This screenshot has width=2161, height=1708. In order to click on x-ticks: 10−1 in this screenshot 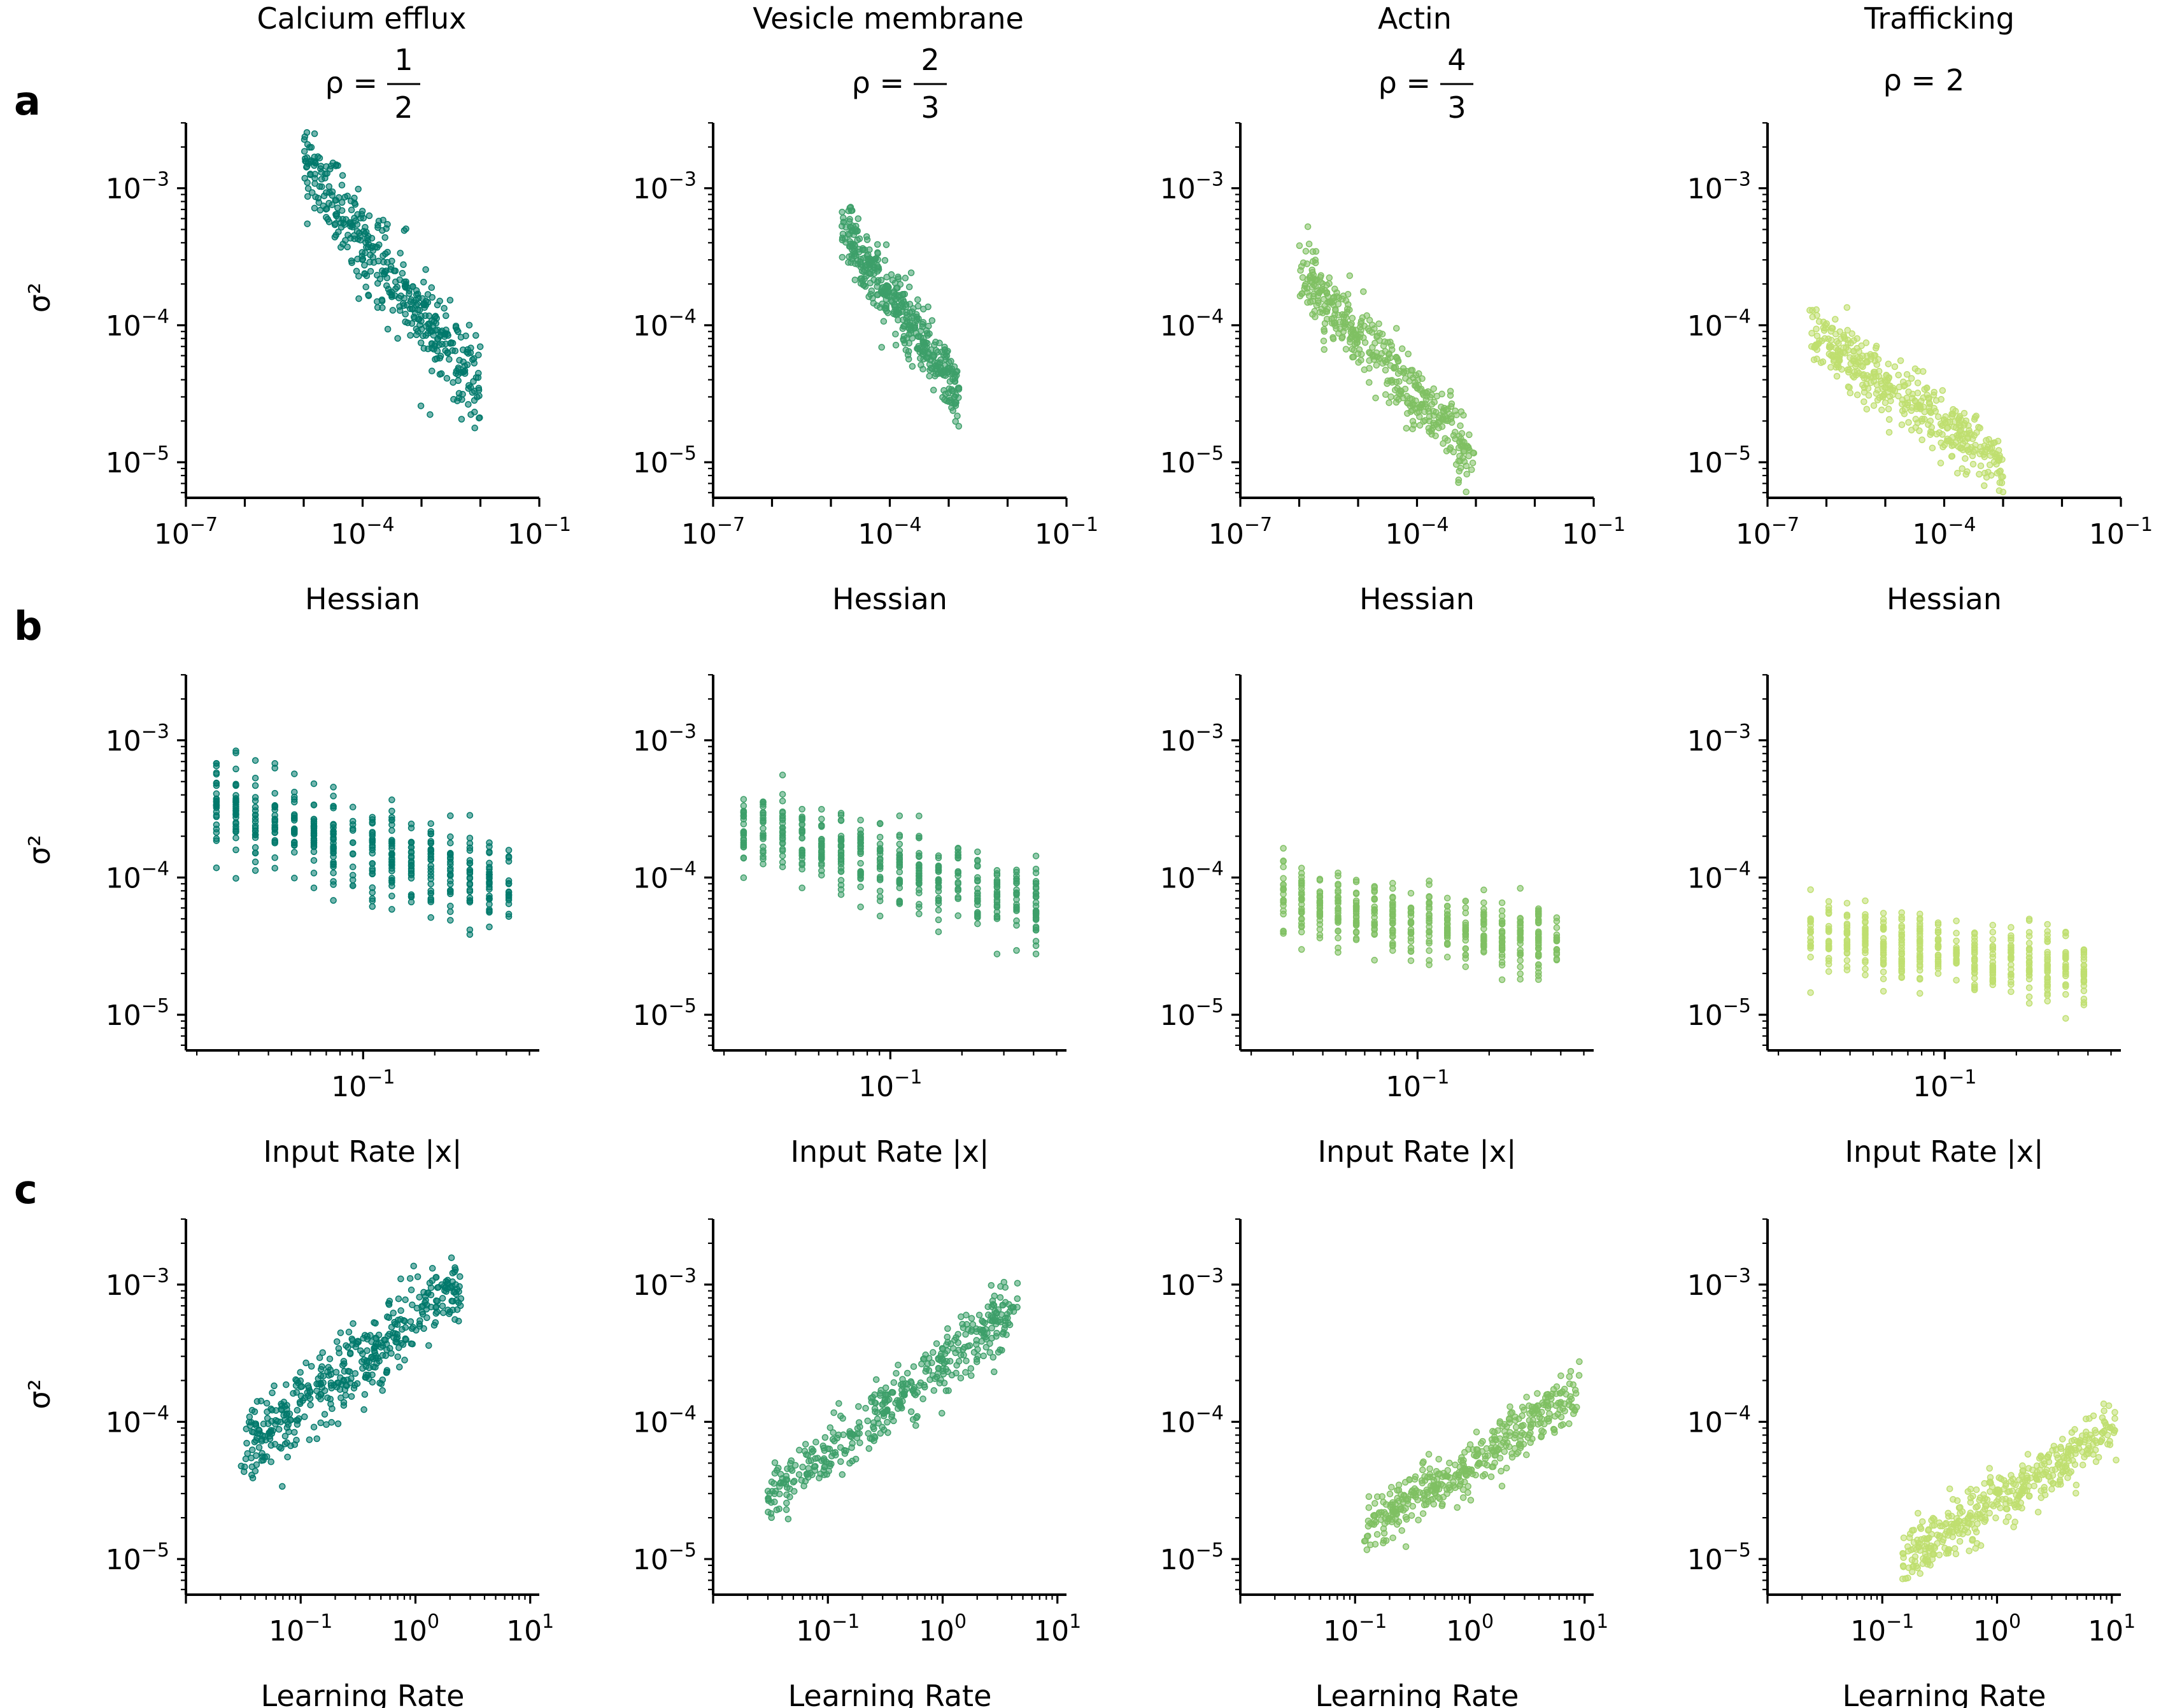, I will do `click(1418, 1076)`.